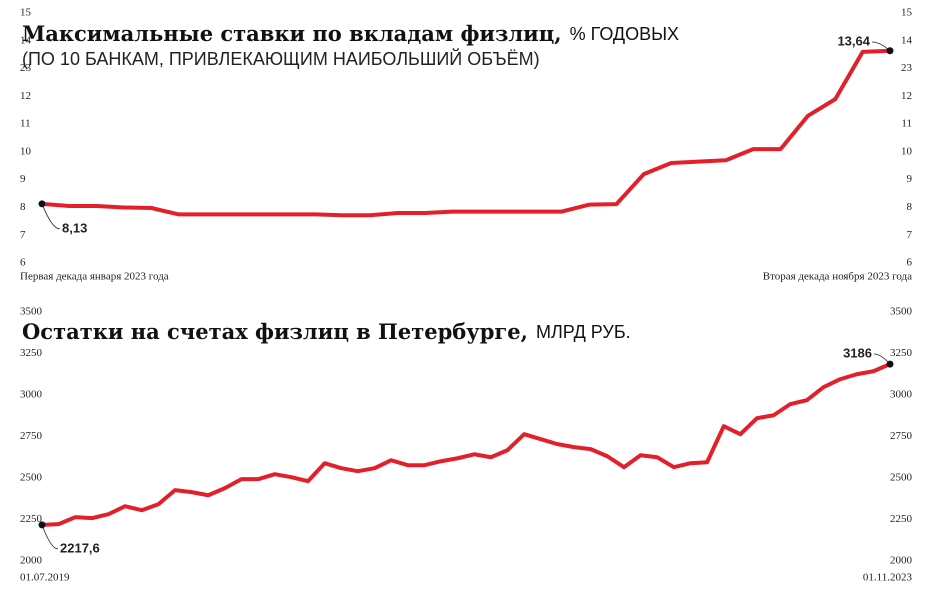 This screenshot has width=930, height=595. Describe the element at coordinates (31, 478) in the screenshot. I see `y-tick-label: 2500` at that location.